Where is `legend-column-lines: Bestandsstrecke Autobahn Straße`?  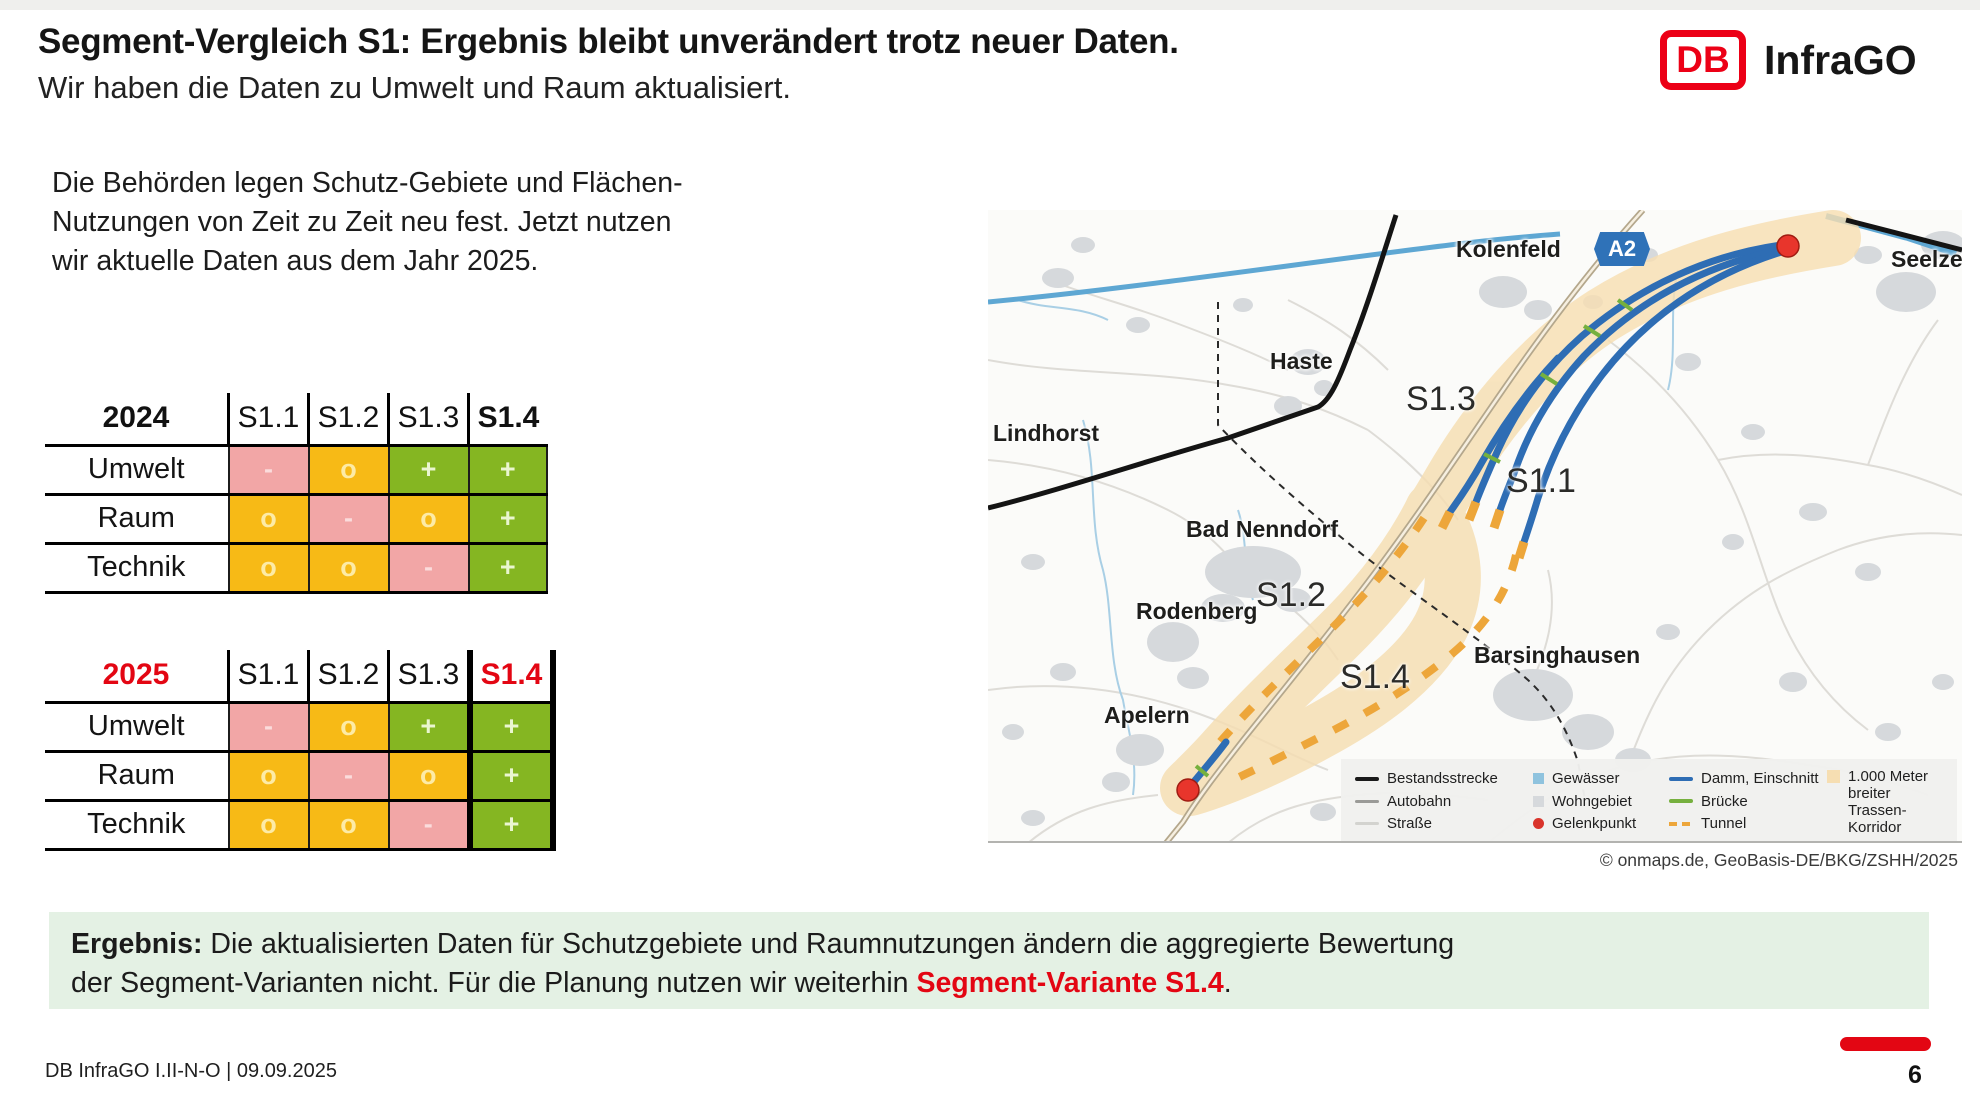
legend-column-lines: Bestandsstrecke Autobahn Straße is located at coordinates (1444, 801).